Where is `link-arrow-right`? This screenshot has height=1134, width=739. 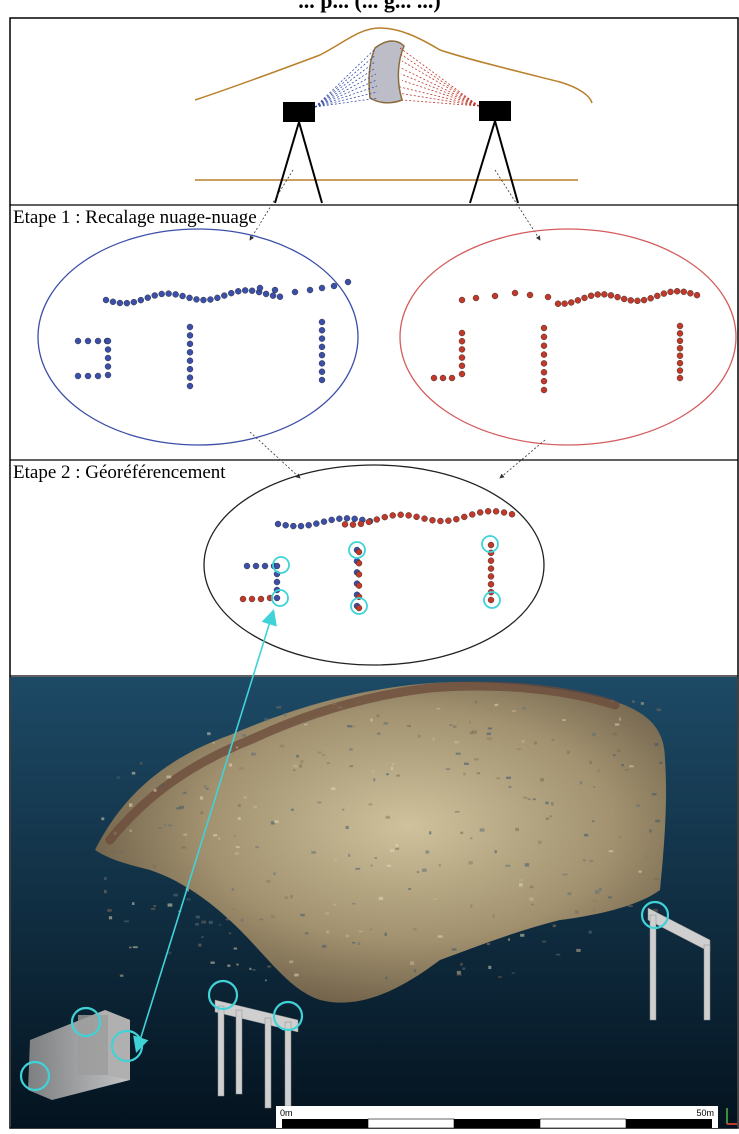 link-arrow-right is located at coordinates (517, 205).